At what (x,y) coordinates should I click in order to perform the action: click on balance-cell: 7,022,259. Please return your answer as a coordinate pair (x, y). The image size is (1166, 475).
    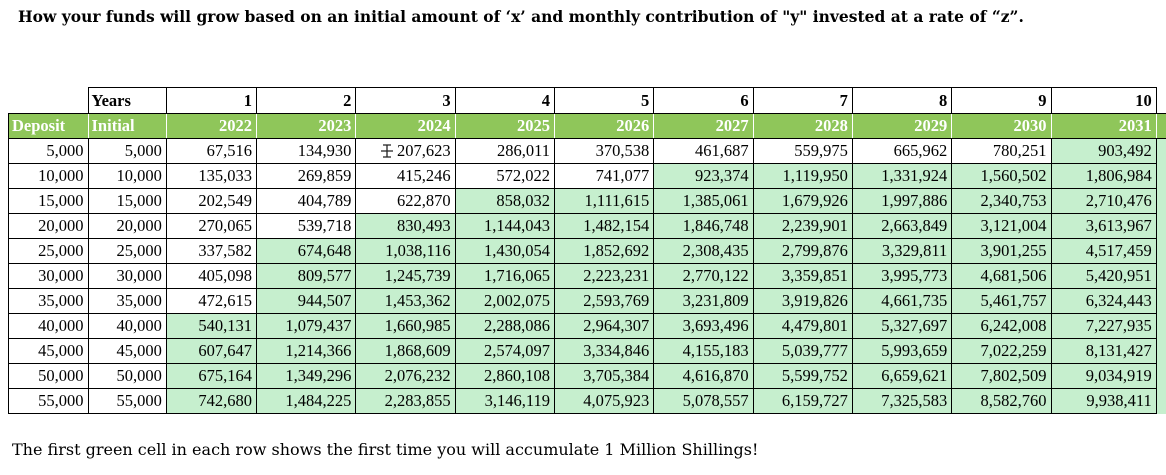
    Looking at the image, I should click on (1001, 351).